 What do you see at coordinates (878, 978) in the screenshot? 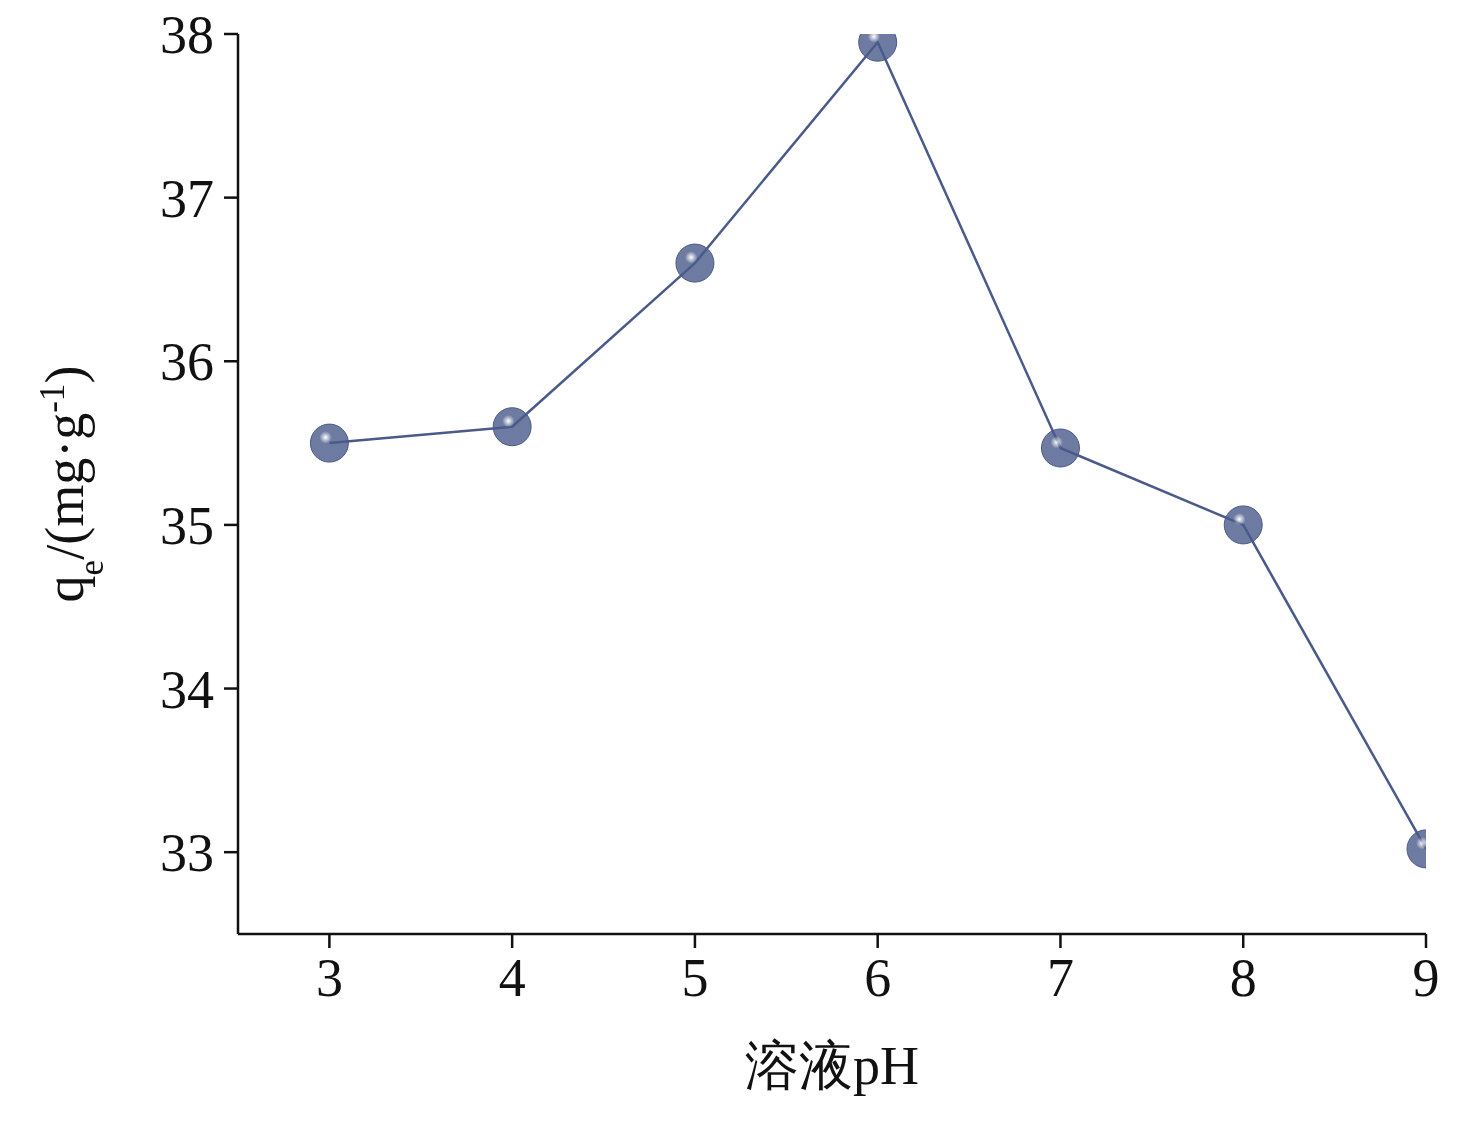
I see `x-tick-label: 6` at bounding box center [878, 978].